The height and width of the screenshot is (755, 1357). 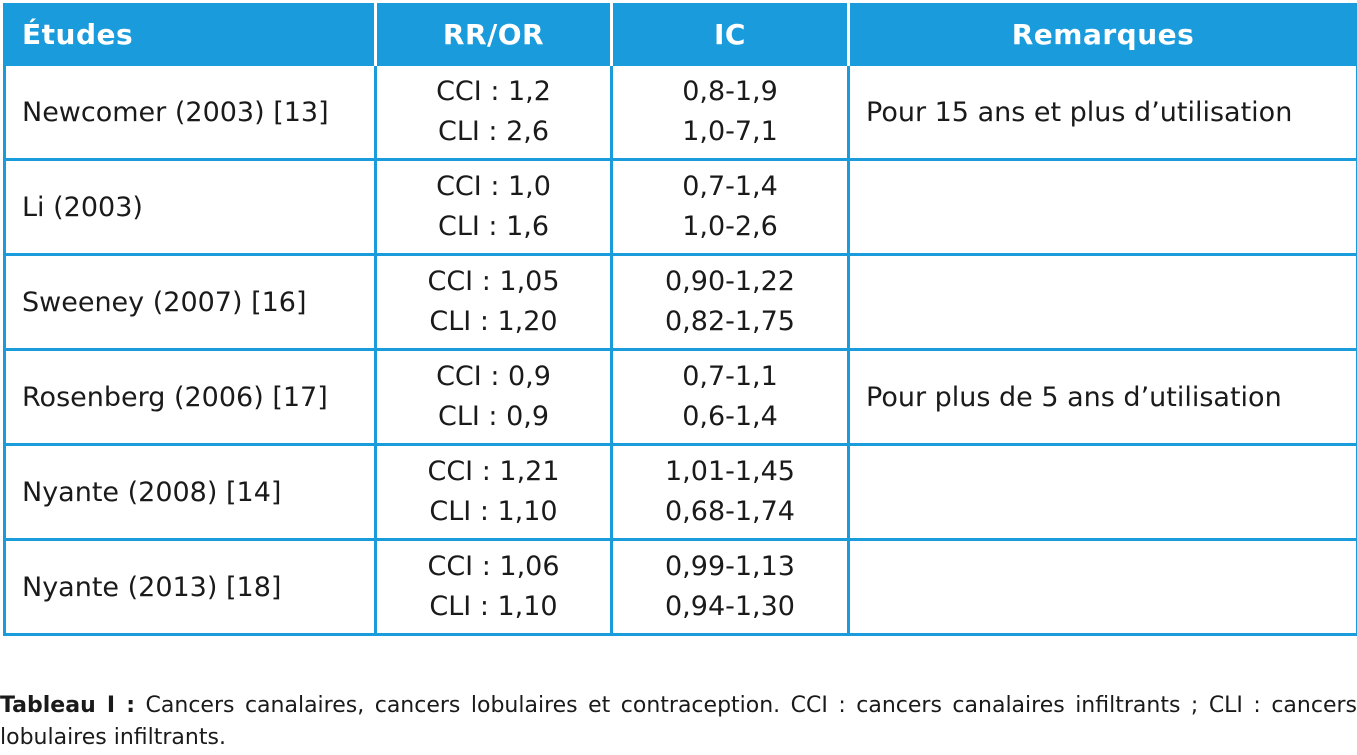 I want to click on rr-cli: CLI : 1,20, so click(x=493, y=321).